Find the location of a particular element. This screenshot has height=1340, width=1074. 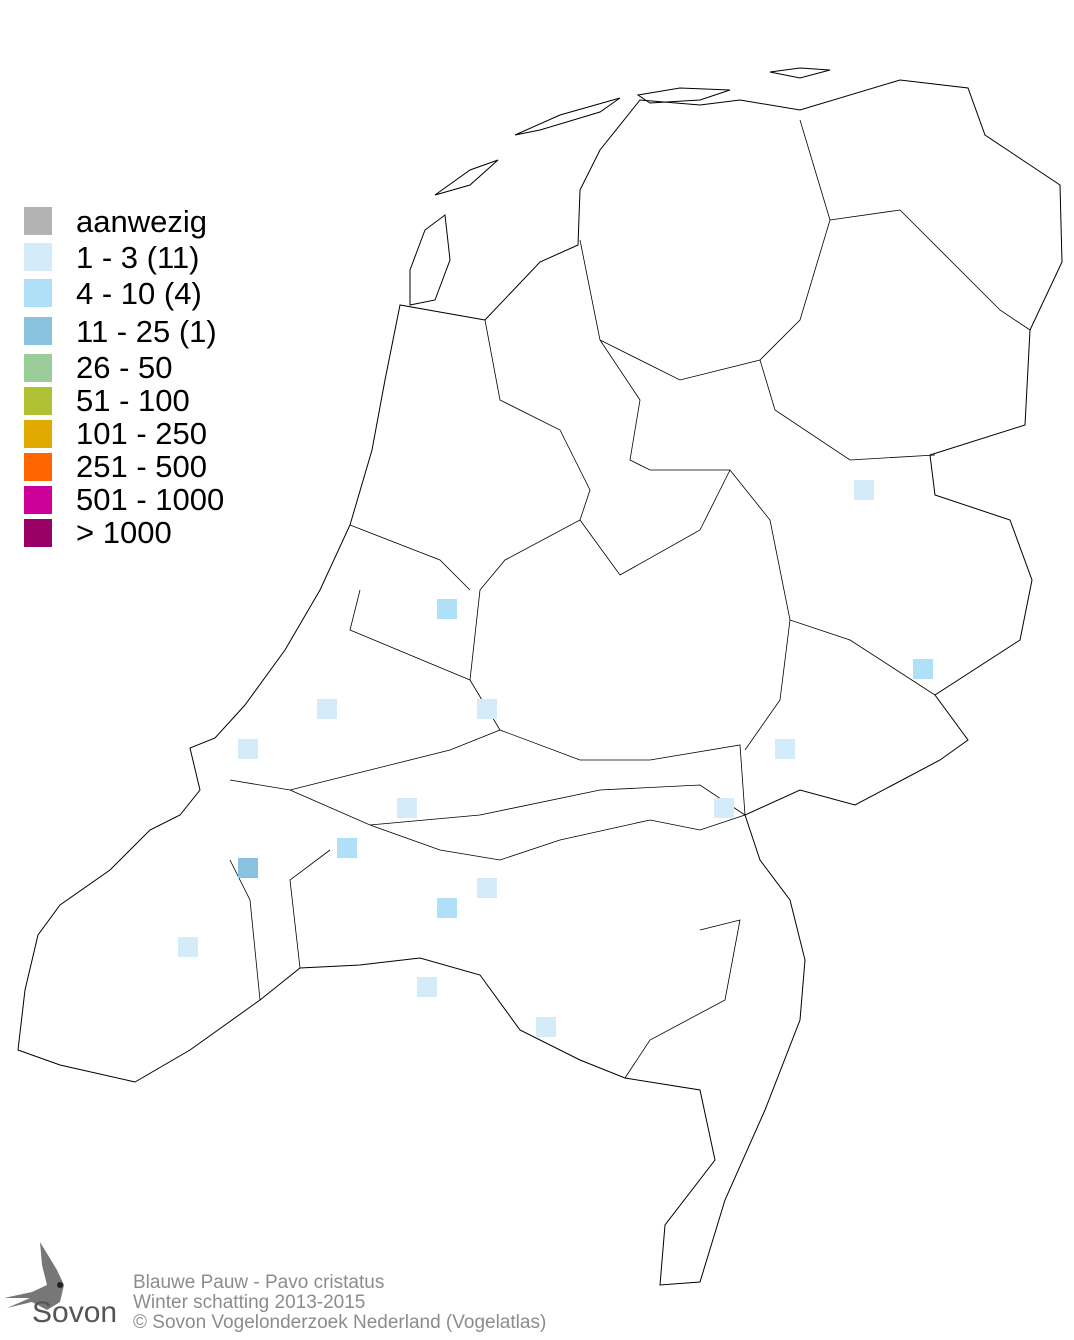

legend-label: > 1000 is located at coordinates (124, 532).